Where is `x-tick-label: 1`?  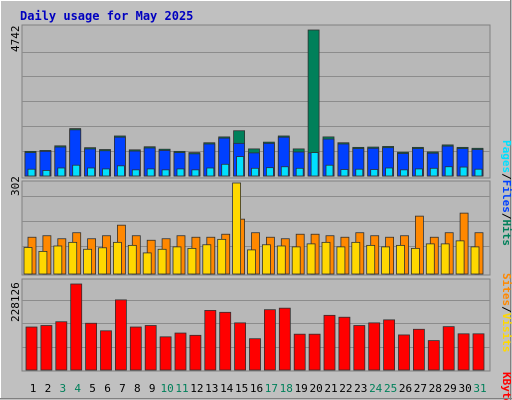
x-tick-label: 1 is located at coordinates (33, 388).